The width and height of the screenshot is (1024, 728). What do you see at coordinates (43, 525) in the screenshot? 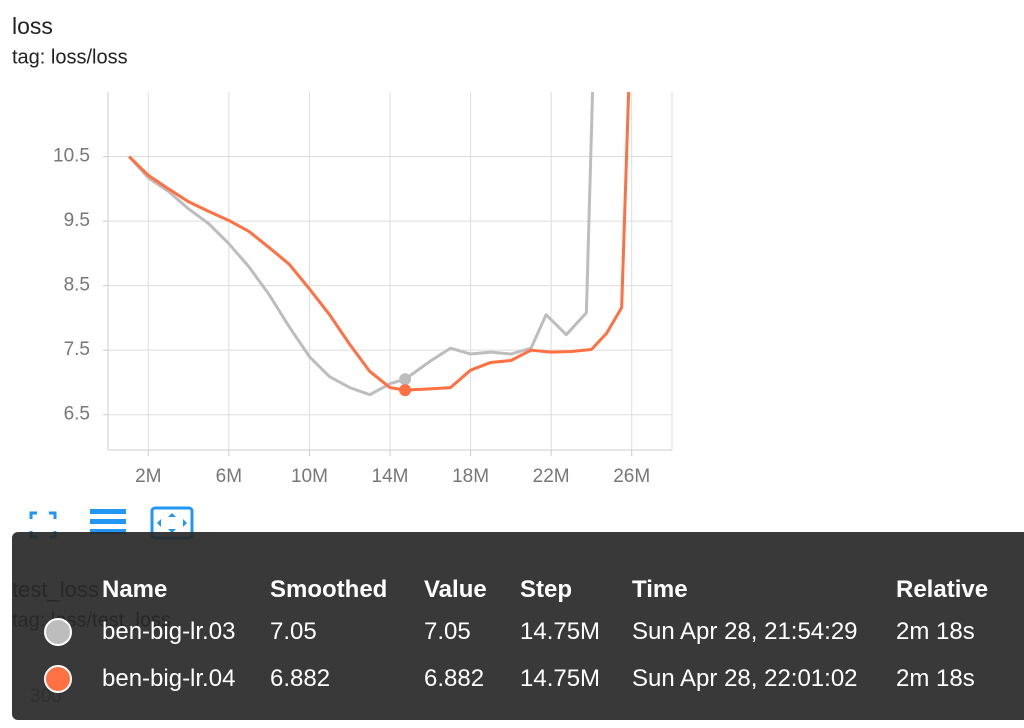
I see `expand-icon` at bounding box center [43, 525].